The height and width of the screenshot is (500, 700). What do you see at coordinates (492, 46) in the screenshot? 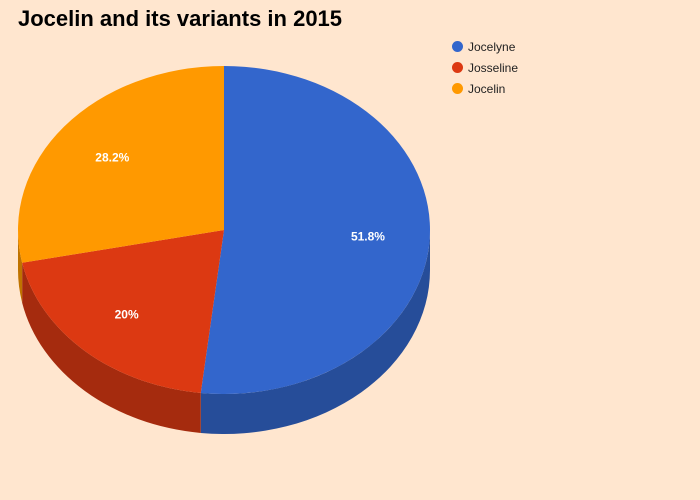
I see `legend-label: Jocelyne` at bounding box center [492, 46].